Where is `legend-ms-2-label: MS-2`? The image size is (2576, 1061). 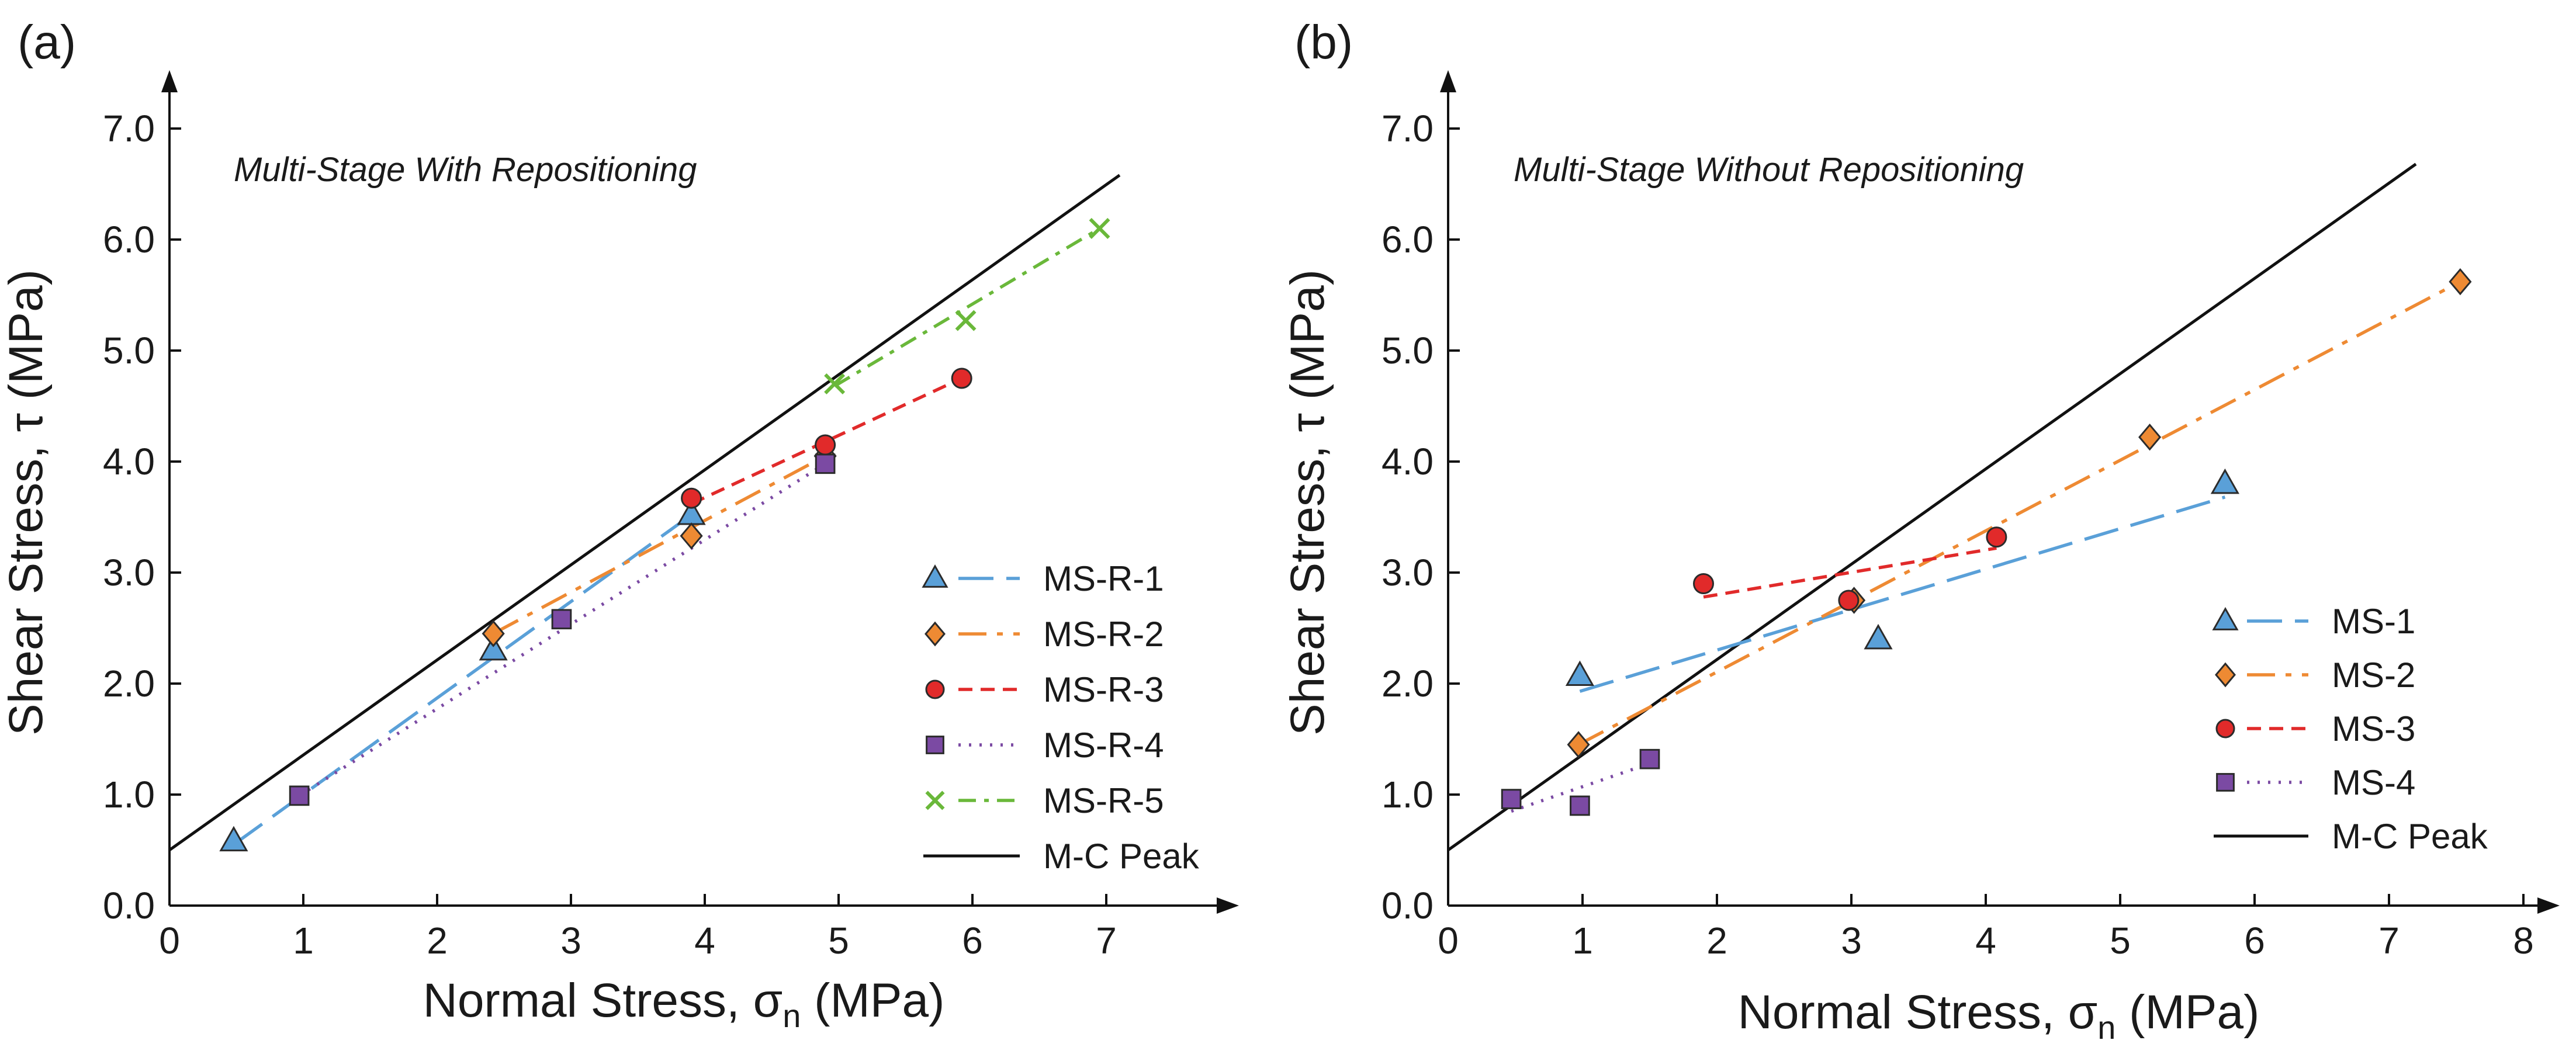 legend-ms-2-label: MS-2 is located at coordinates (2373, 675).